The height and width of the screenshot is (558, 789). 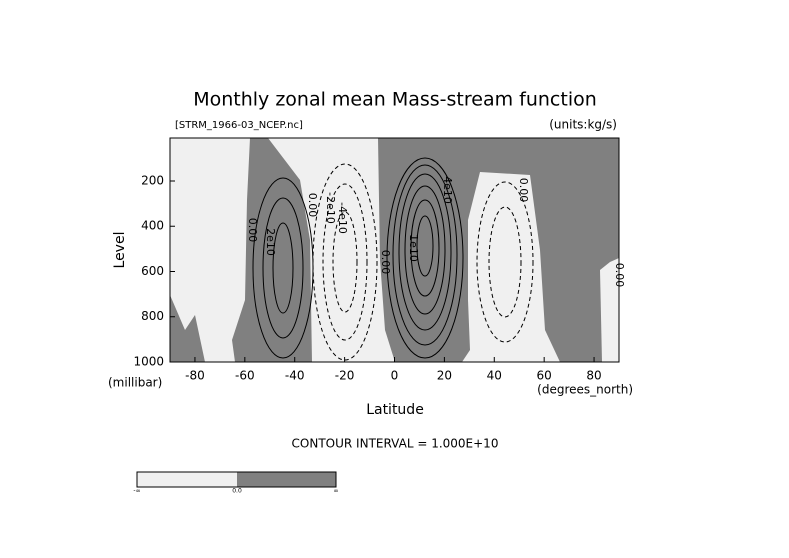 What do you see at coordinates (239, 125) in the screenshot?
I see `subtitle: [STRM_1966-03_NCEP.nc]` at bounding box center [239, 125].